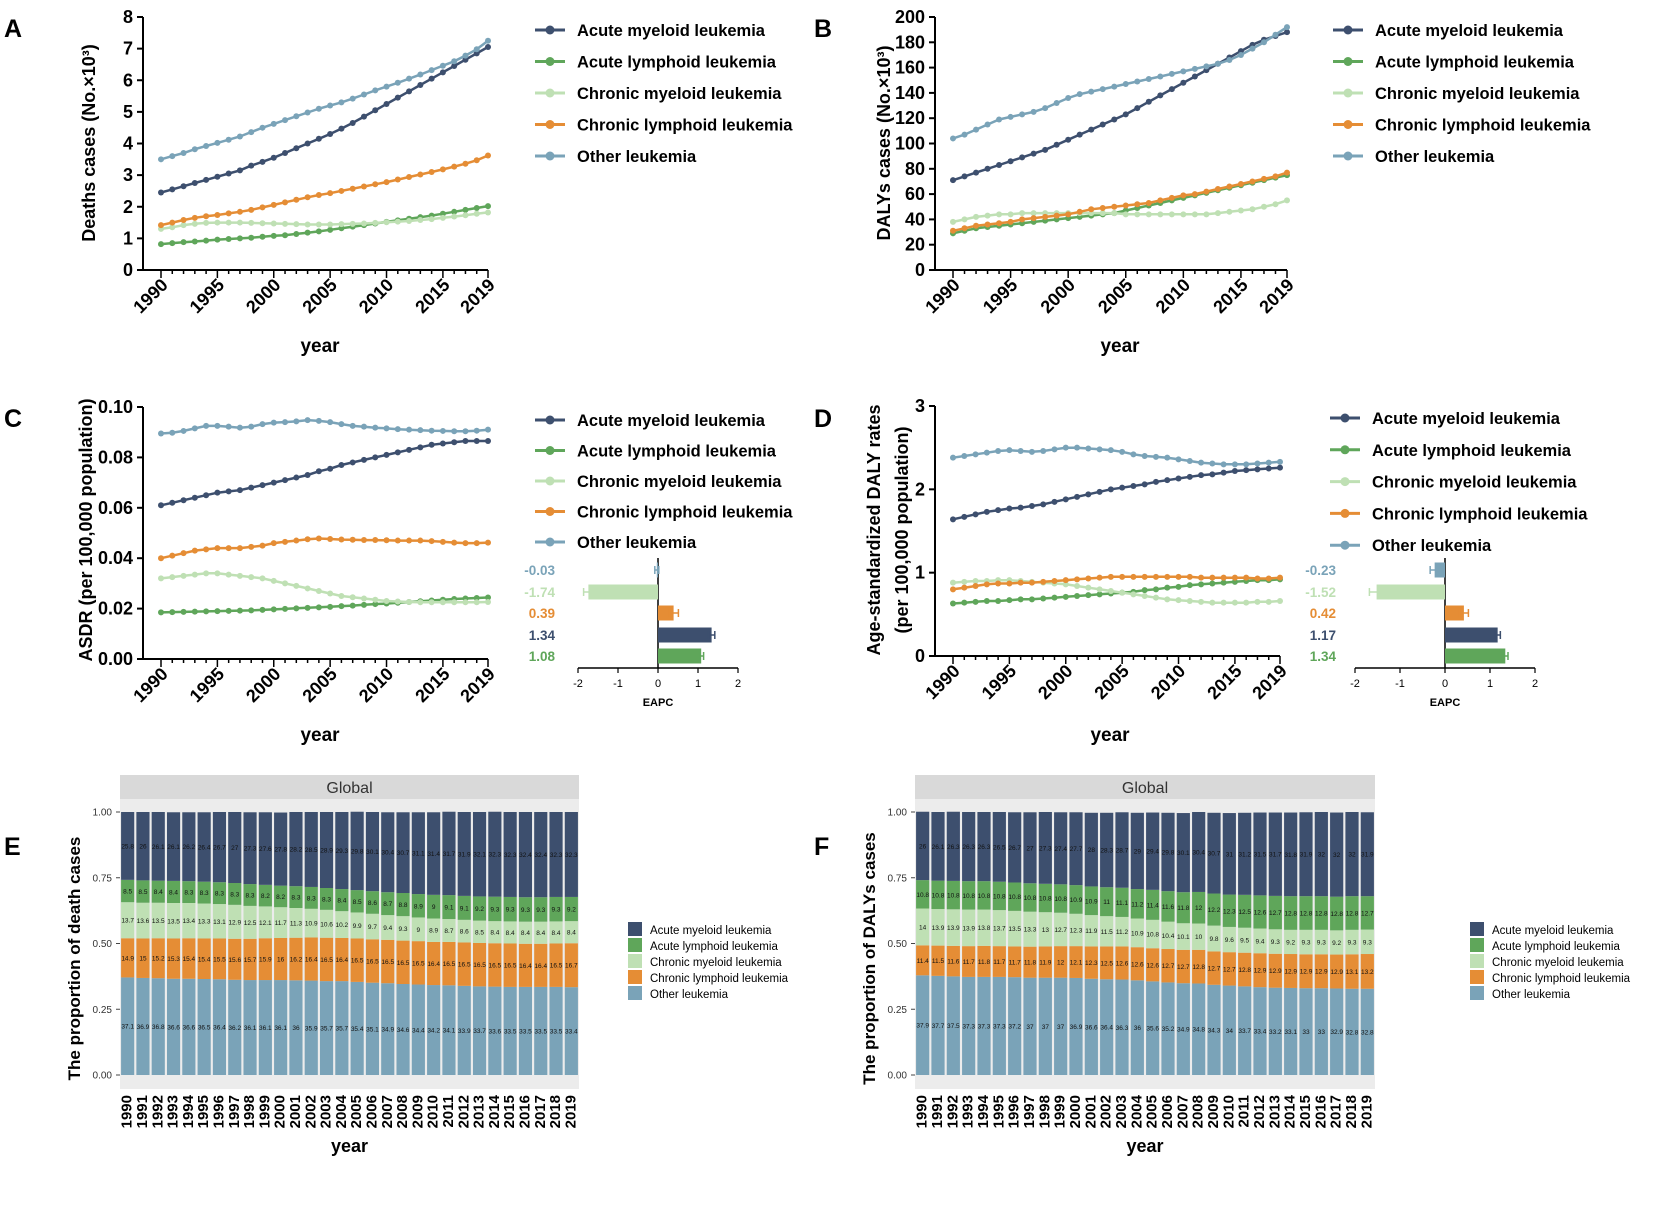  I want to click on bar-stack: 33 12.9 9.3 12.8 31.9, so click(1306, 943).